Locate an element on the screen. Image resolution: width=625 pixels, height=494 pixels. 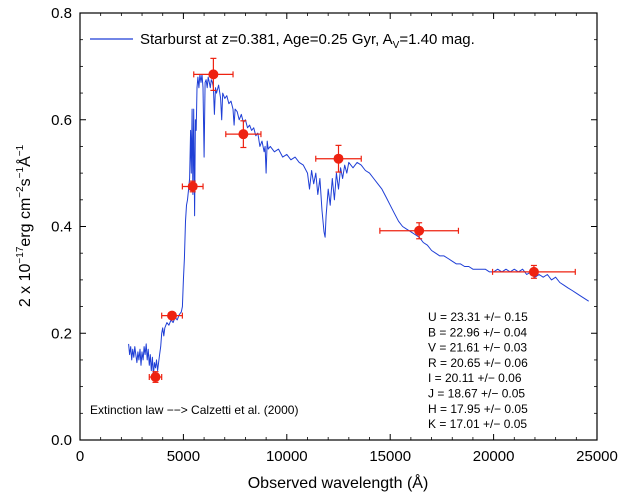
x-tick-label: 5000 is located at coordinates (183, 456).